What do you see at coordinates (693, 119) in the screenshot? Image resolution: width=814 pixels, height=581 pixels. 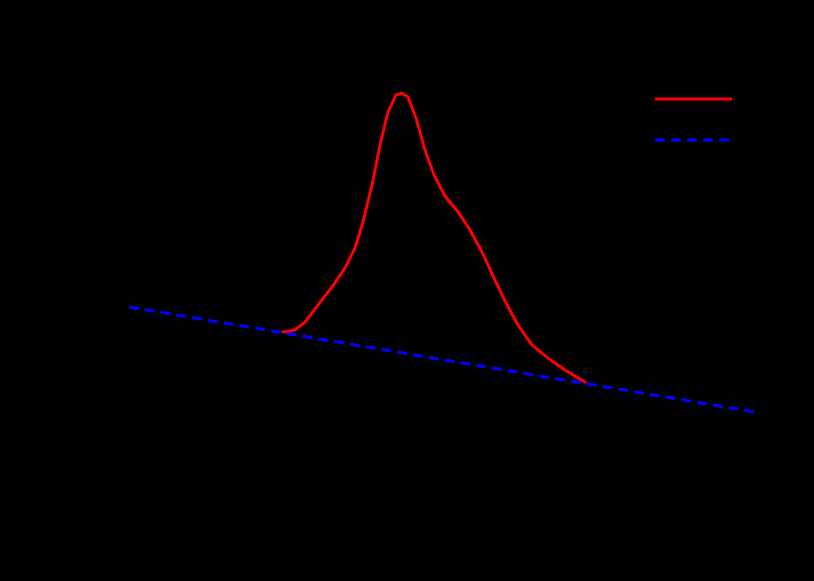 I see `legend` at bounding box center [693, 119].